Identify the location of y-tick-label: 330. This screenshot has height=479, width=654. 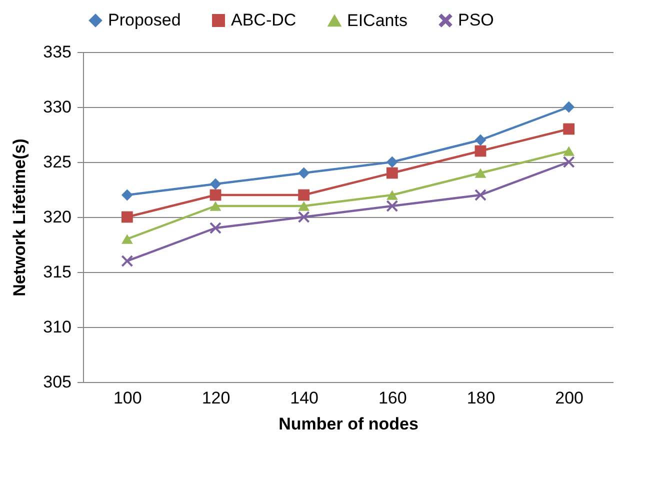
(57, 107).